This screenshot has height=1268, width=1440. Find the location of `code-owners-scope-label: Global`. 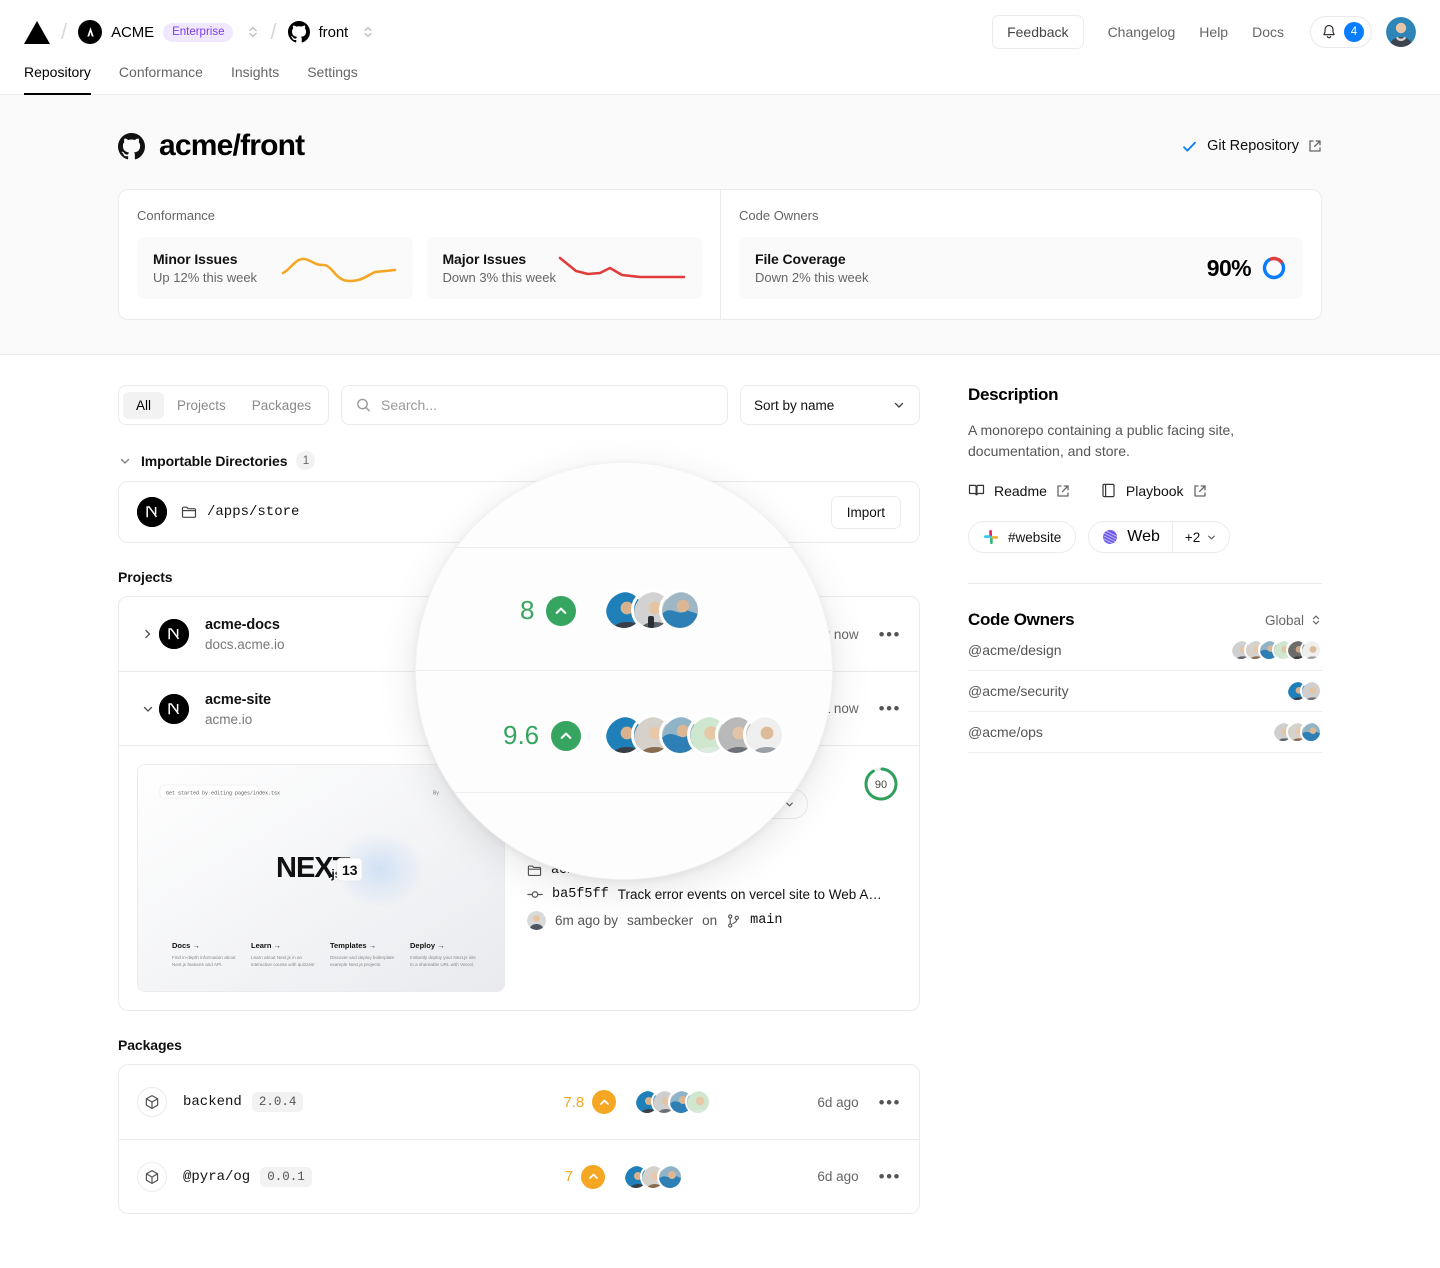

code-owners-scope-label: Global is located at coordinates (1284, 620).